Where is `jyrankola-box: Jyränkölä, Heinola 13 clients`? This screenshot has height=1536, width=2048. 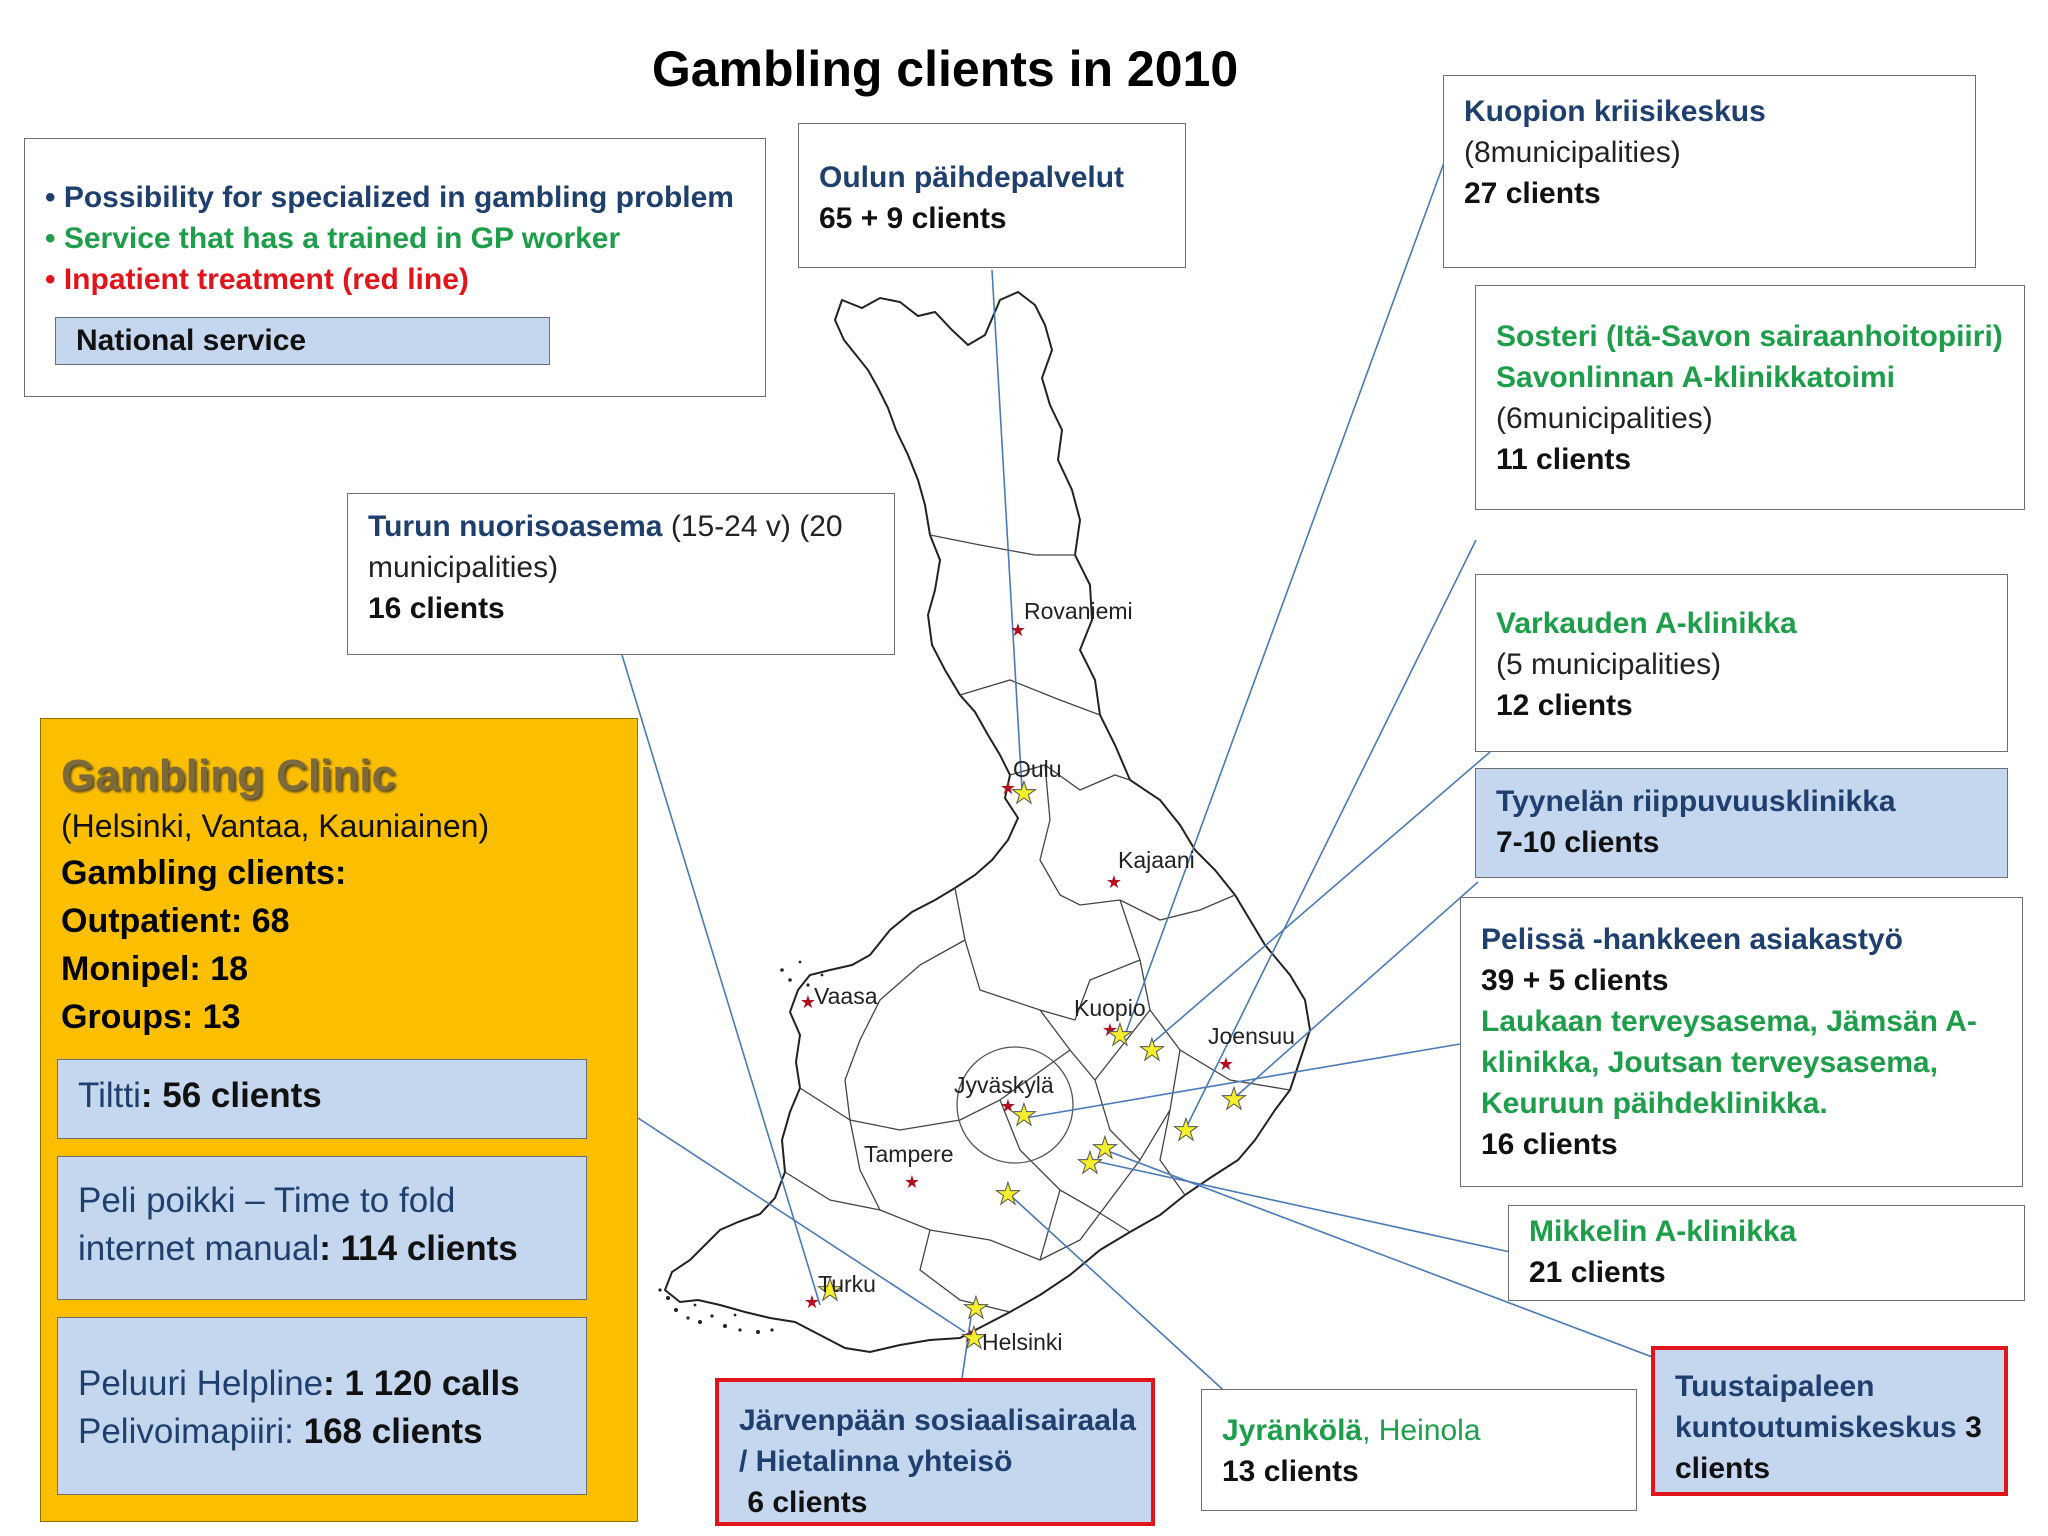 jyrankola-box: Jyränkölä, Heinola 13 clients is located at coordinates (1419, 1450).